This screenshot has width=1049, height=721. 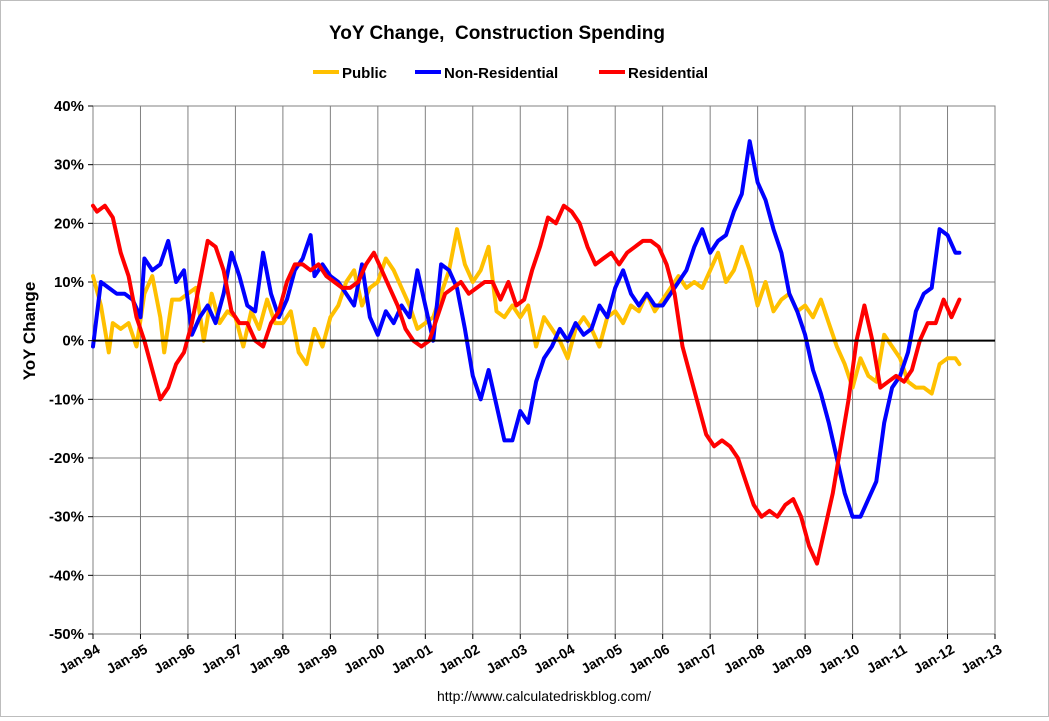 What do you see at coordinates (66, 458) in the screenshot?
I see `y-tick-label: -20%` at bounding box center [66, 458].